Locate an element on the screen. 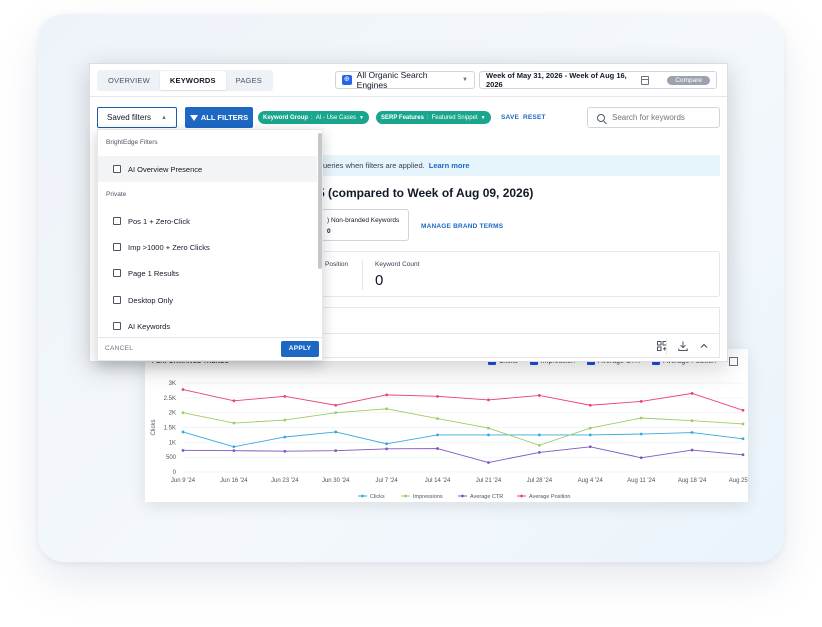 The height and width of the screenshot is (627, 822). tab-pages: PAGES is located at coordinates (248, 80).